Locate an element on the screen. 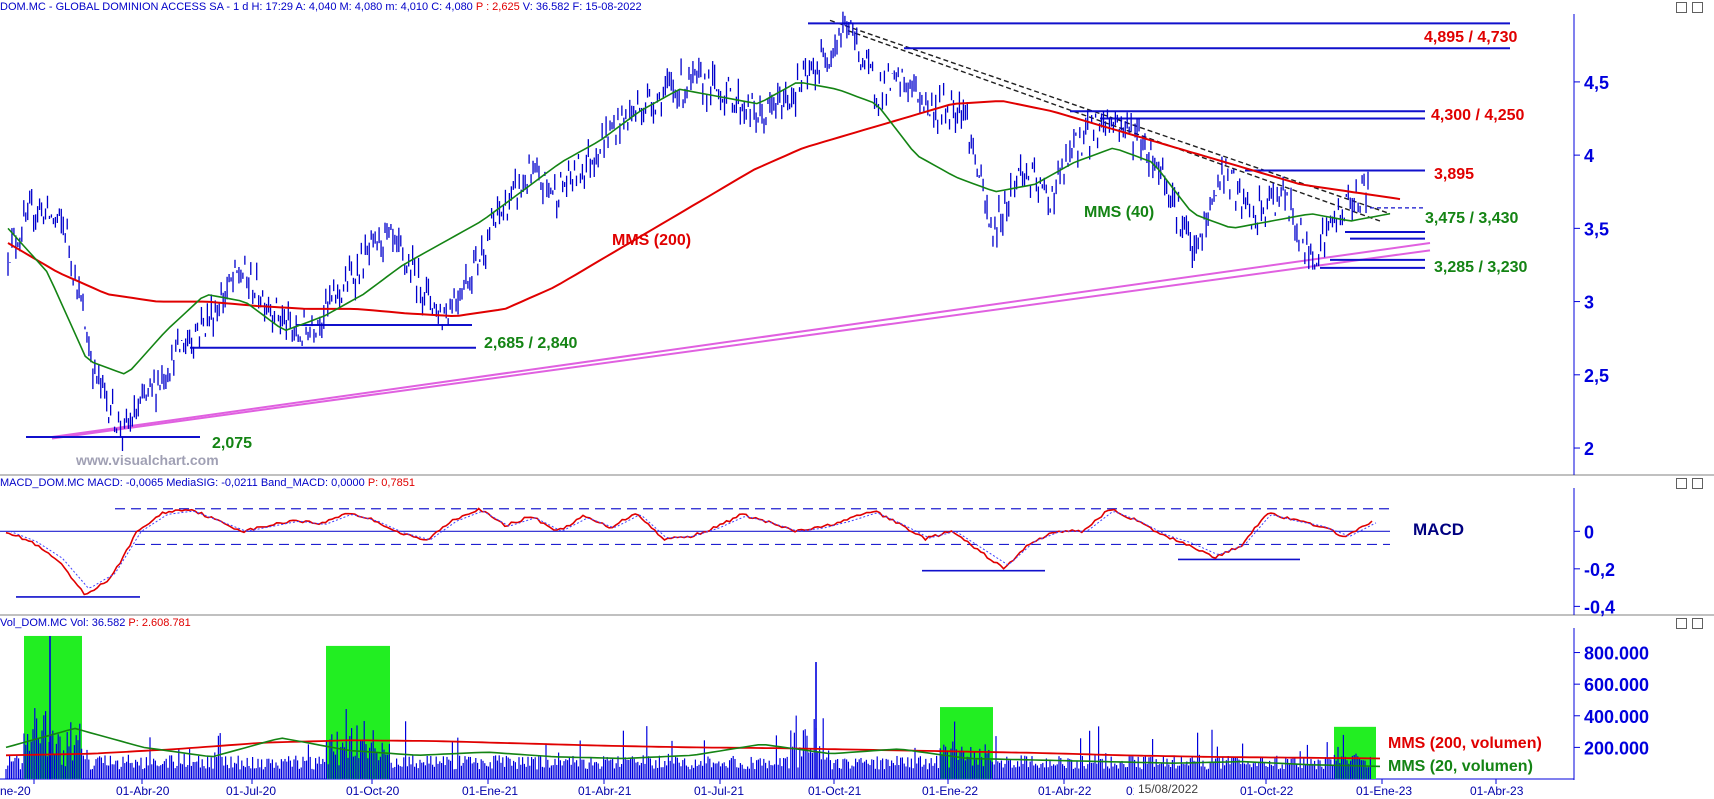 The height and width of the screenshot is (799, 1714). volume-header-text: Vol_DOM.MC Vol: 36.582 is located at coordinates (63, 623).